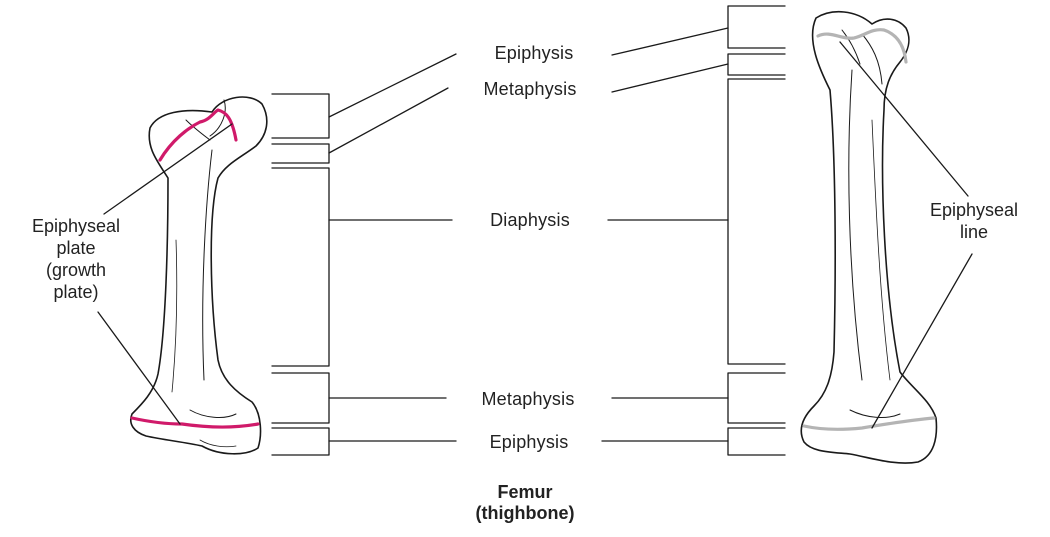 Image resolution: width=1050 pixels, height=537 pixels. What do you see at coordinates (525, 513) in the screenshot?
I see `caption-subtitle: (thighbone)` at bounding box center [525, 513].